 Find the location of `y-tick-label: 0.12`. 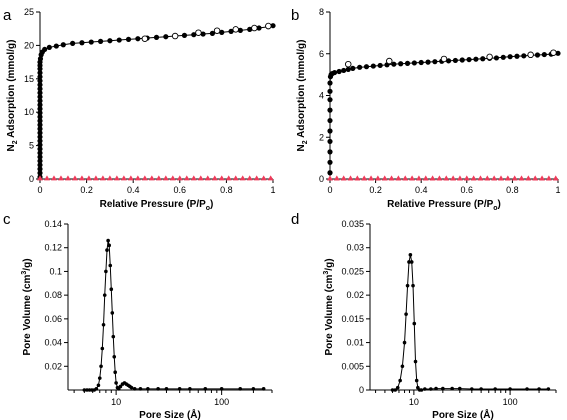

y-tick-label: 0.12 is located at coordinates (53, 248).